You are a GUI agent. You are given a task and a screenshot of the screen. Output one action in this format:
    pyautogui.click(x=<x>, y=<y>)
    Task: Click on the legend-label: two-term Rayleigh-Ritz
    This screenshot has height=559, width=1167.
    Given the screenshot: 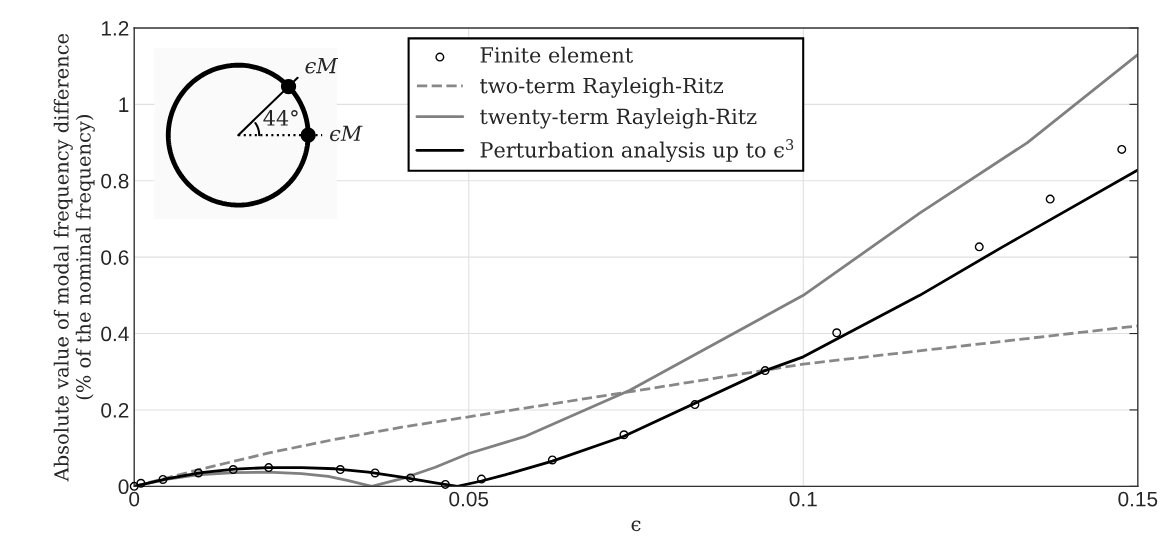 What is the action you would take?
    pyautogui.click(x=601, y=87)
    